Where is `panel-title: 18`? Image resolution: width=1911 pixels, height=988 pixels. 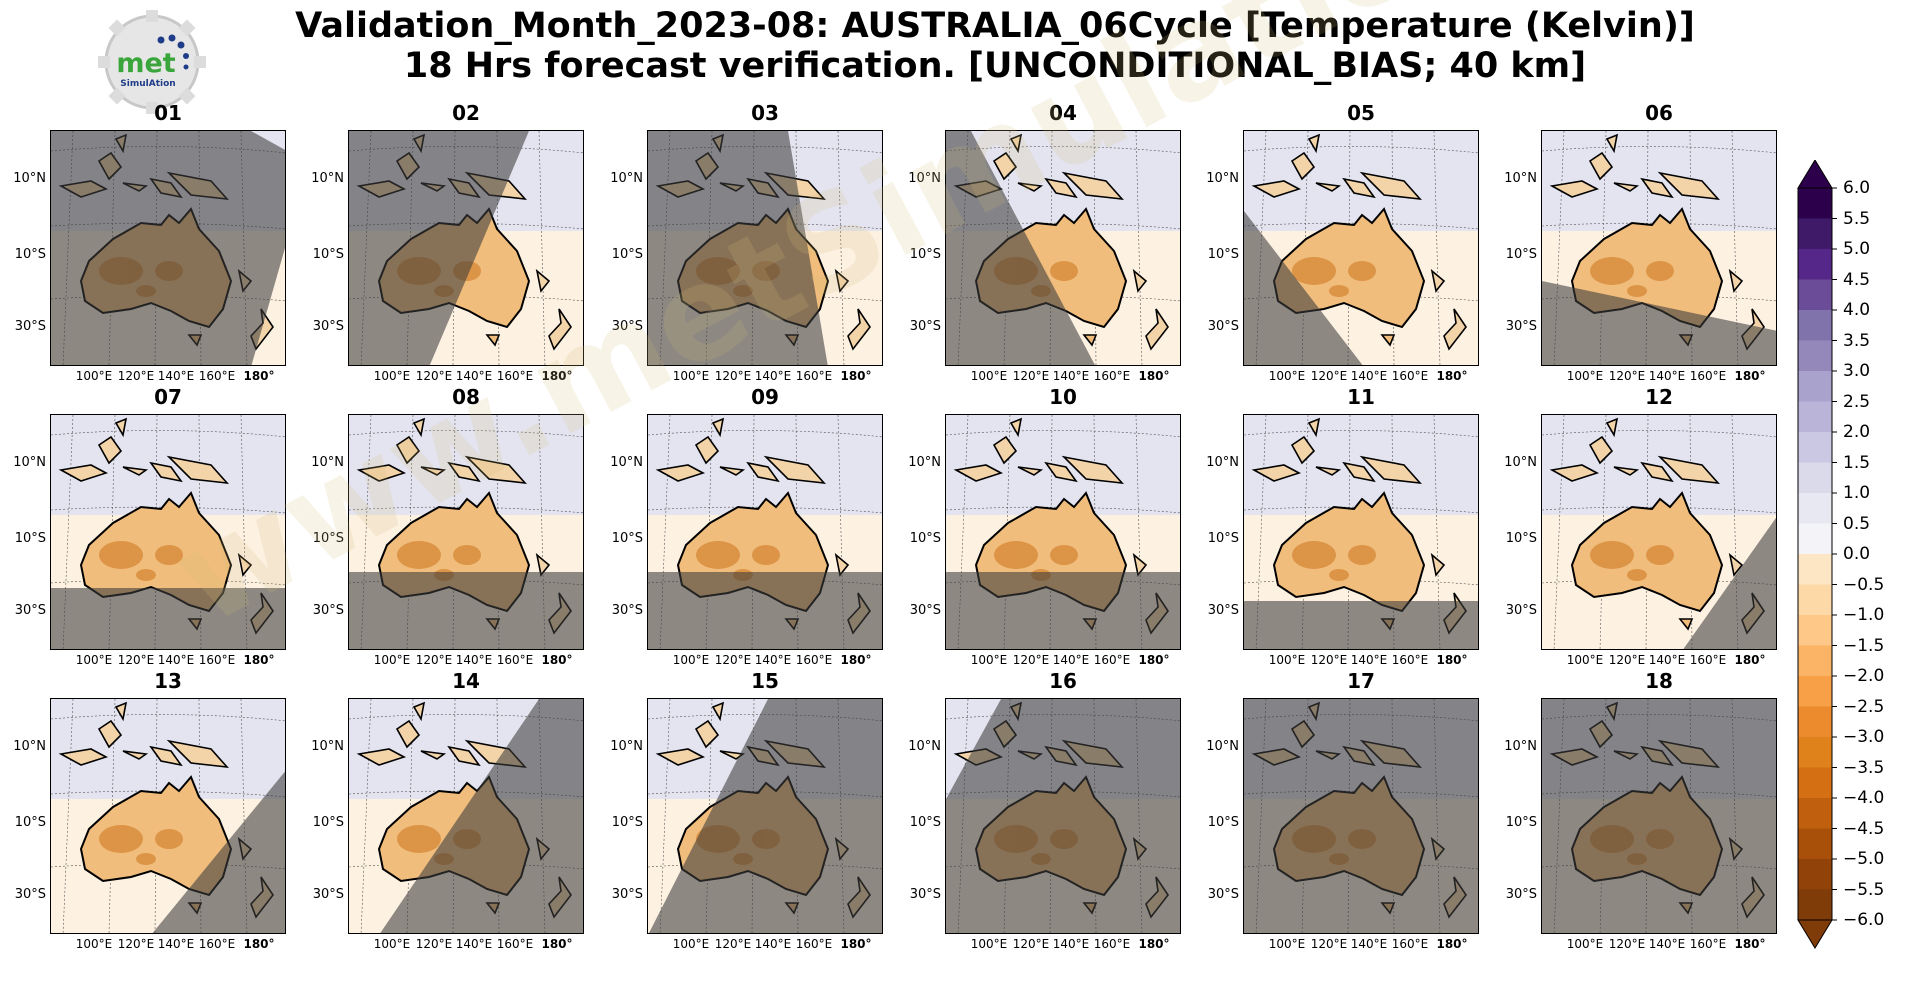 panel-title: 18 is located at coordinates (1659, 681).